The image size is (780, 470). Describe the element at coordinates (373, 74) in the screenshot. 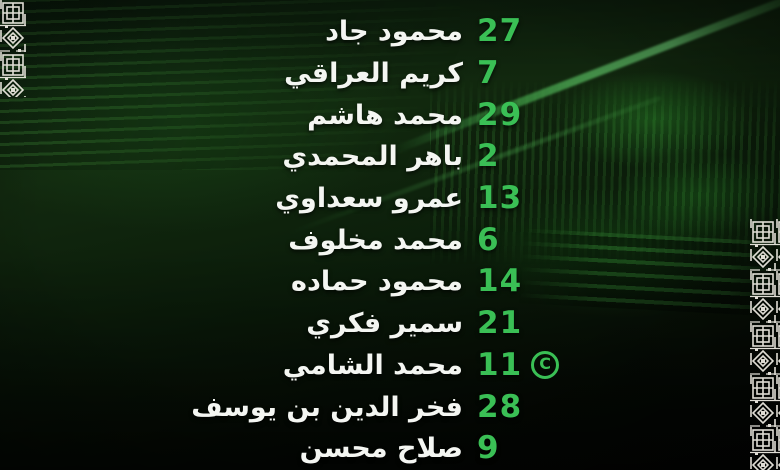

I see `player-name: كريم العراقي` at that location.